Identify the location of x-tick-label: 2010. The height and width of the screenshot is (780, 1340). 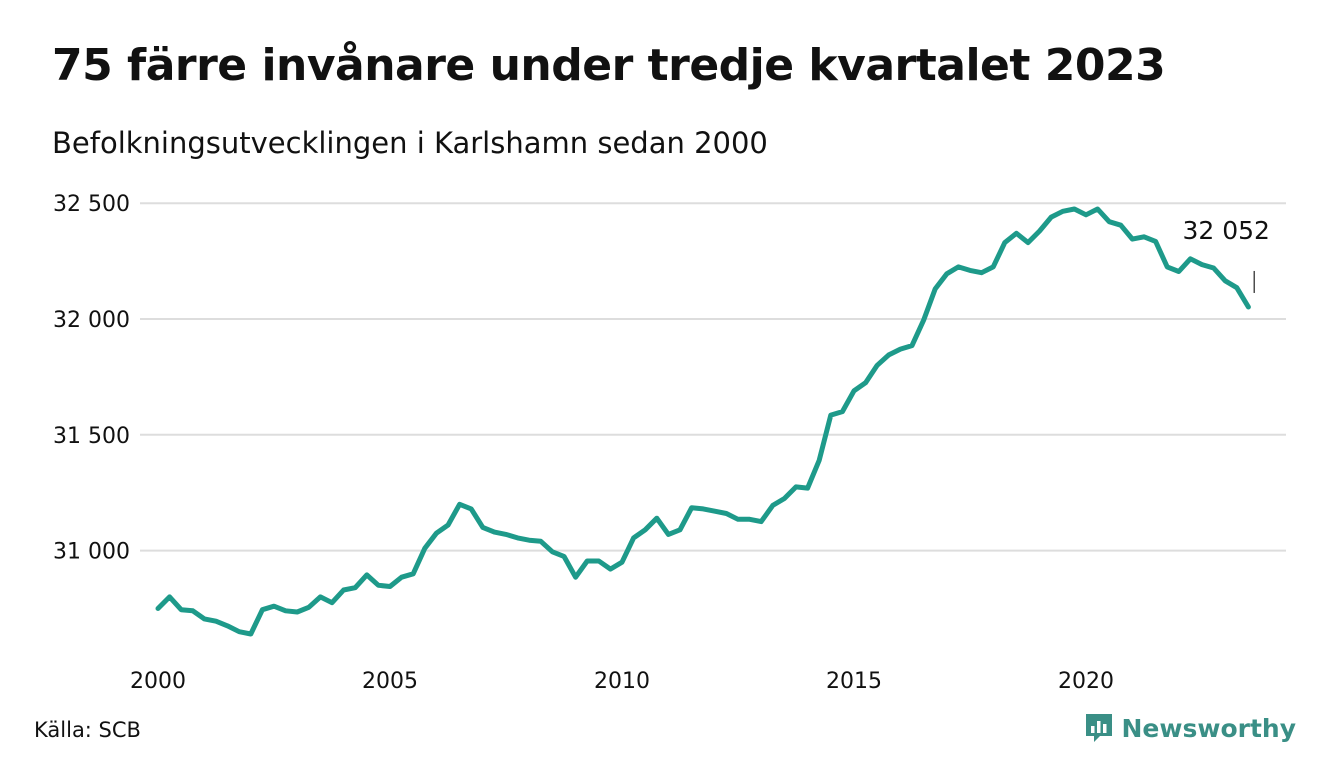
(622, 681).